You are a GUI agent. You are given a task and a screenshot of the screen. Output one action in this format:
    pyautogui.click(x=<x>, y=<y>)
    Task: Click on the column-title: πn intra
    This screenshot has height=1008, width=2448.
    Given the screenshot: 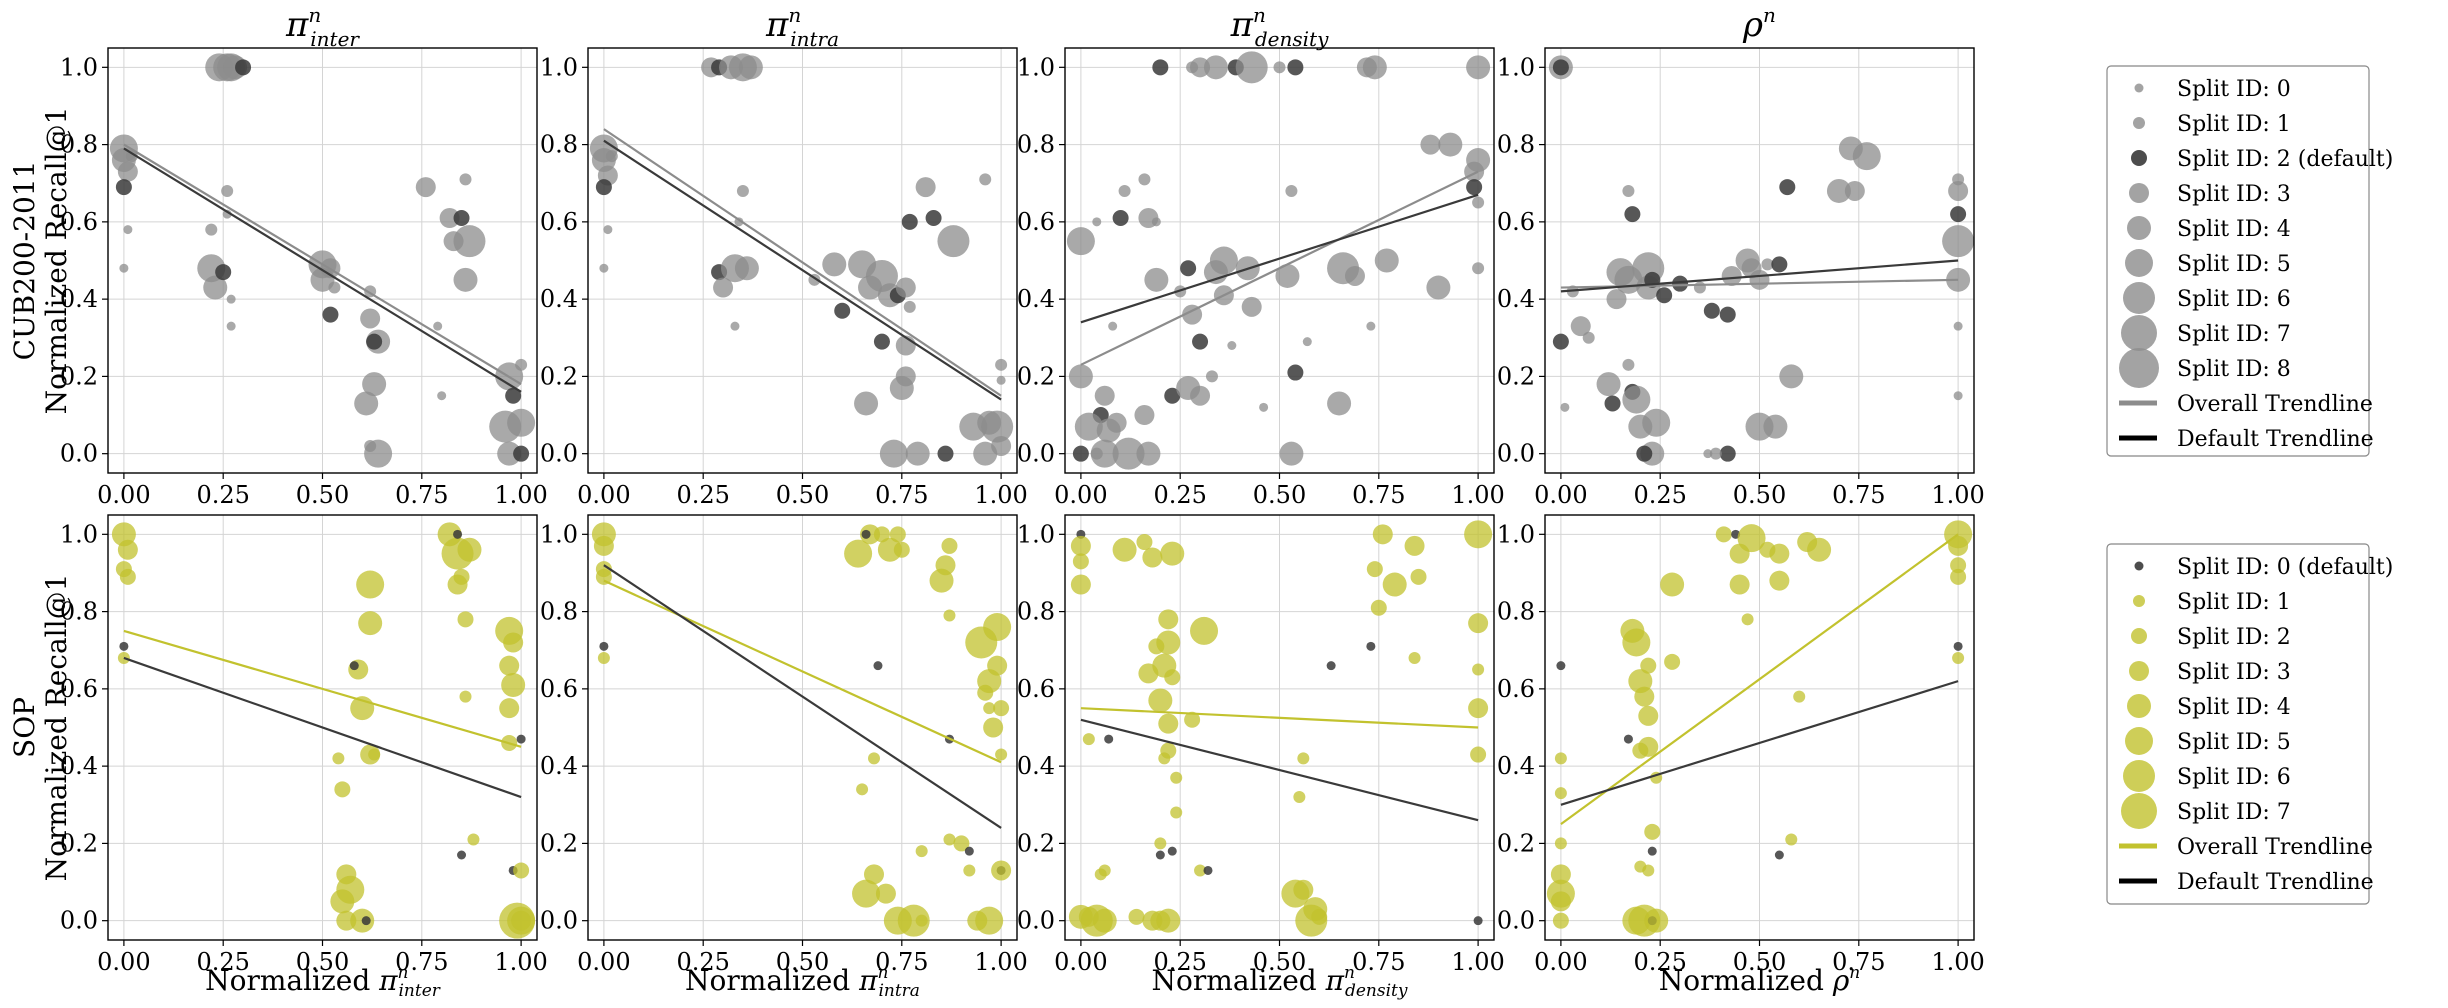 What is the action you would take?
    pyautogui.click(x=802, y=27)
    